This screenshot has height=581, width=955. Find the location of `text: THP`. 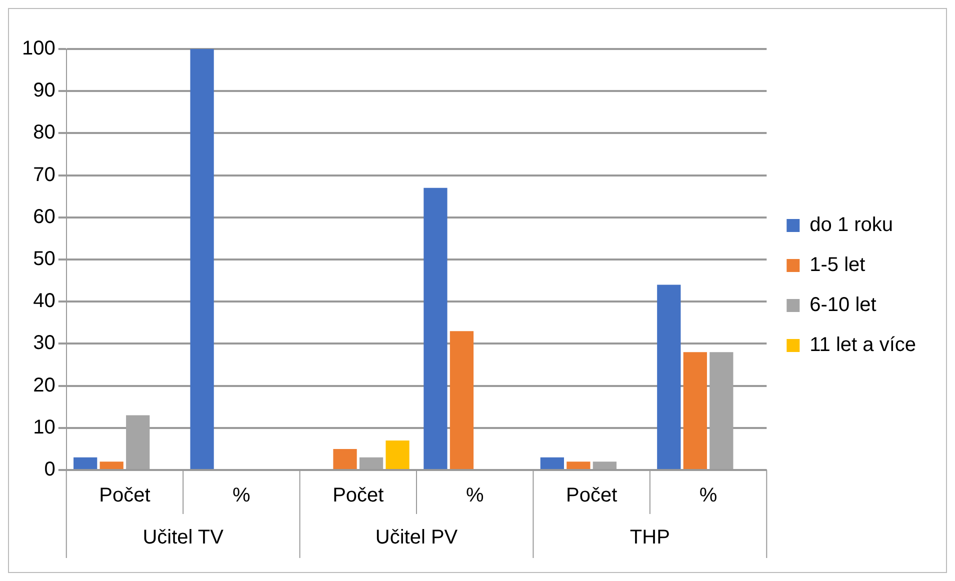

text: THP is located at coordinates (650, 537).